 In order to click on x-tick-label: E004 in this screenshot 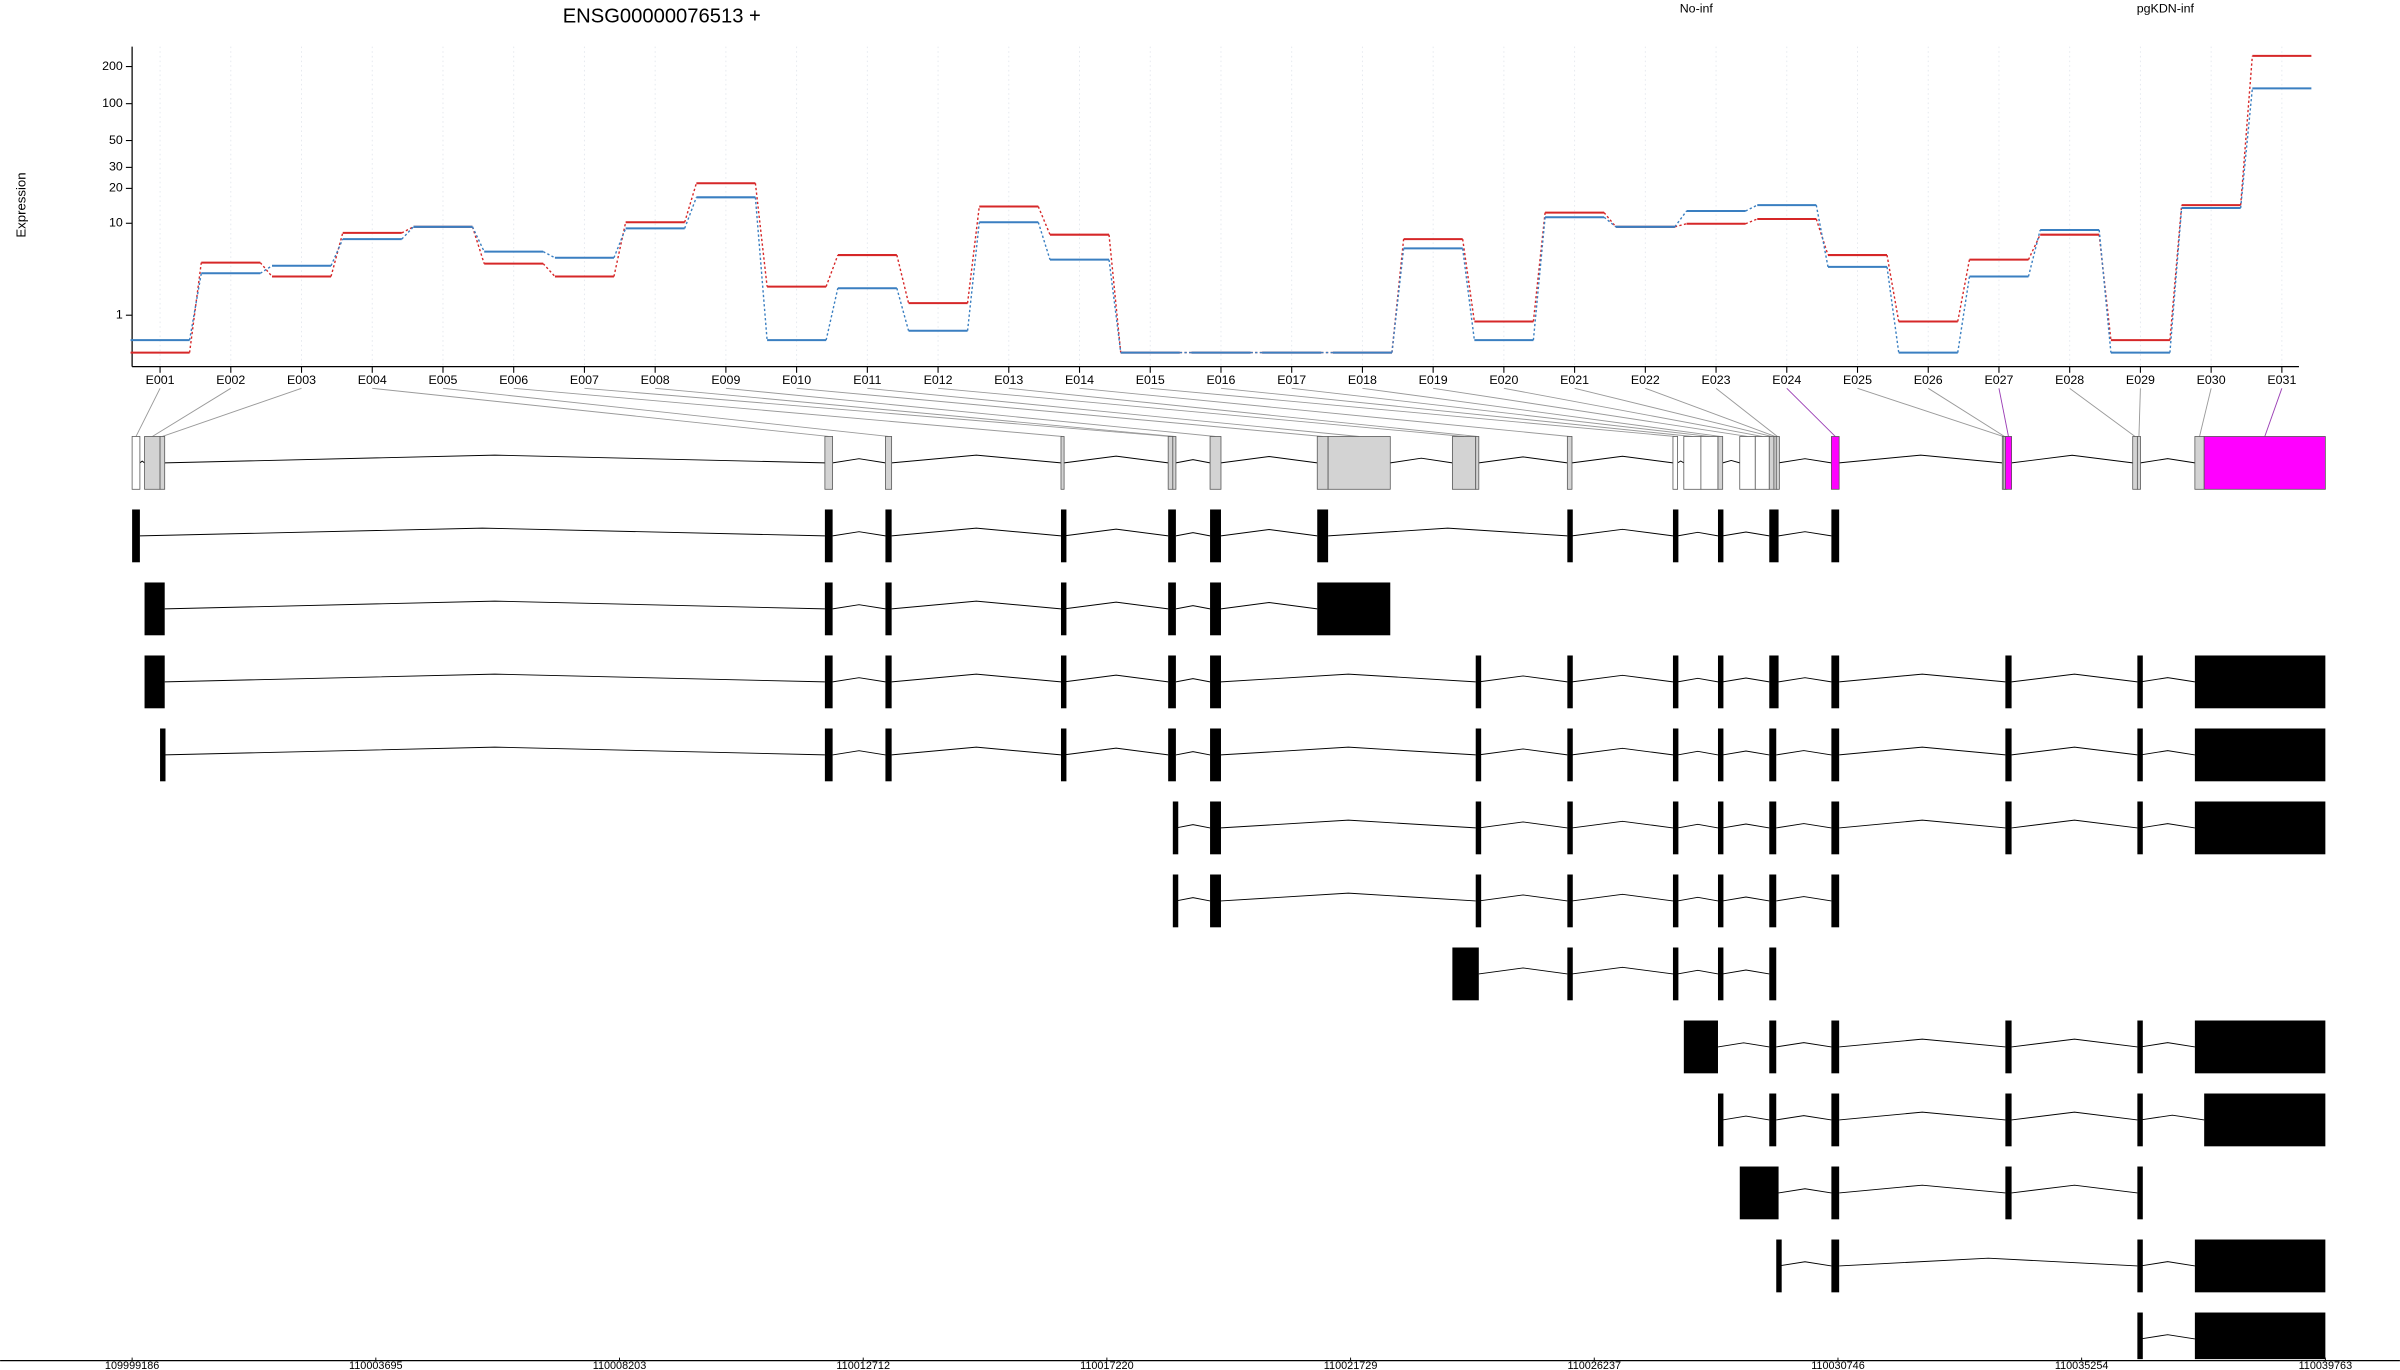, I will do `click(372, 380)`.